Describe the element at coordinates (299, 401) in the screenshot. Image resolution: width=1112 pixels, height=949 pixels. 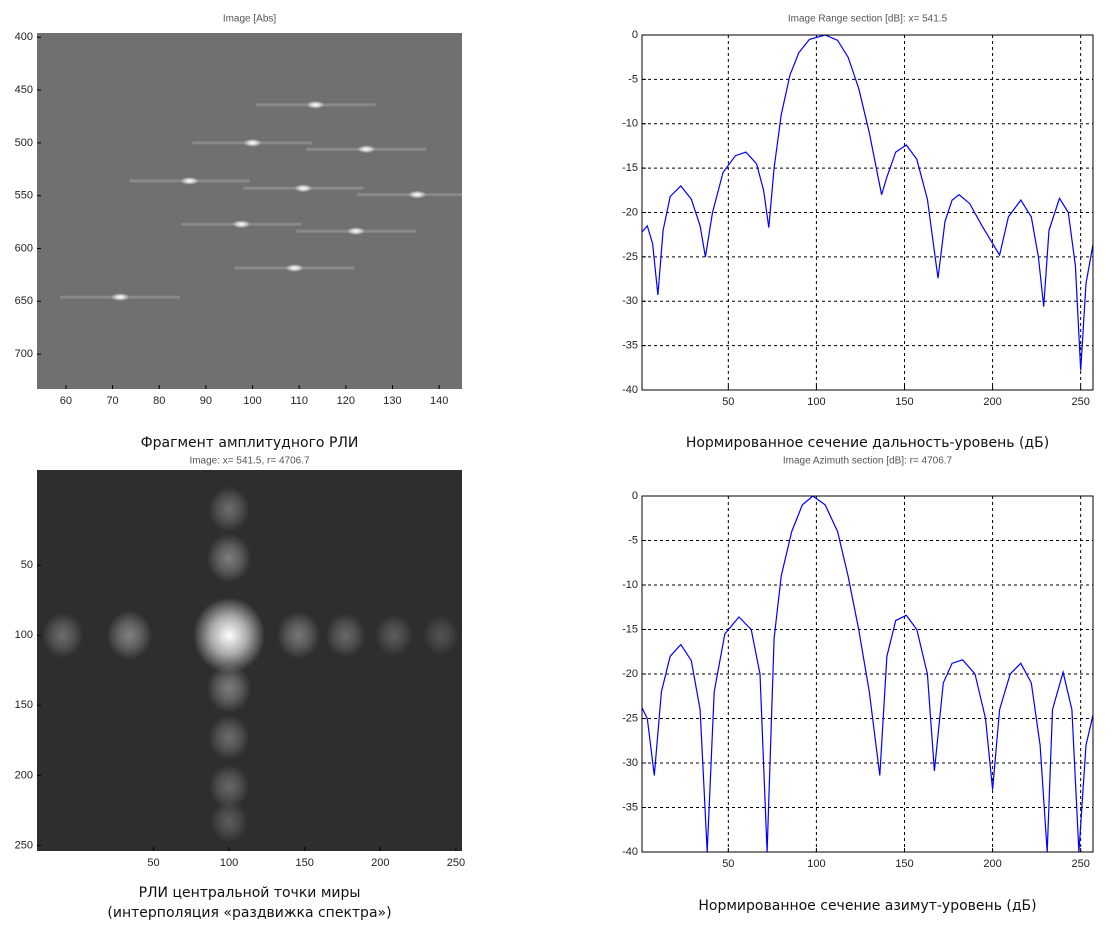
I see `x-tick-label: 110` at that location.